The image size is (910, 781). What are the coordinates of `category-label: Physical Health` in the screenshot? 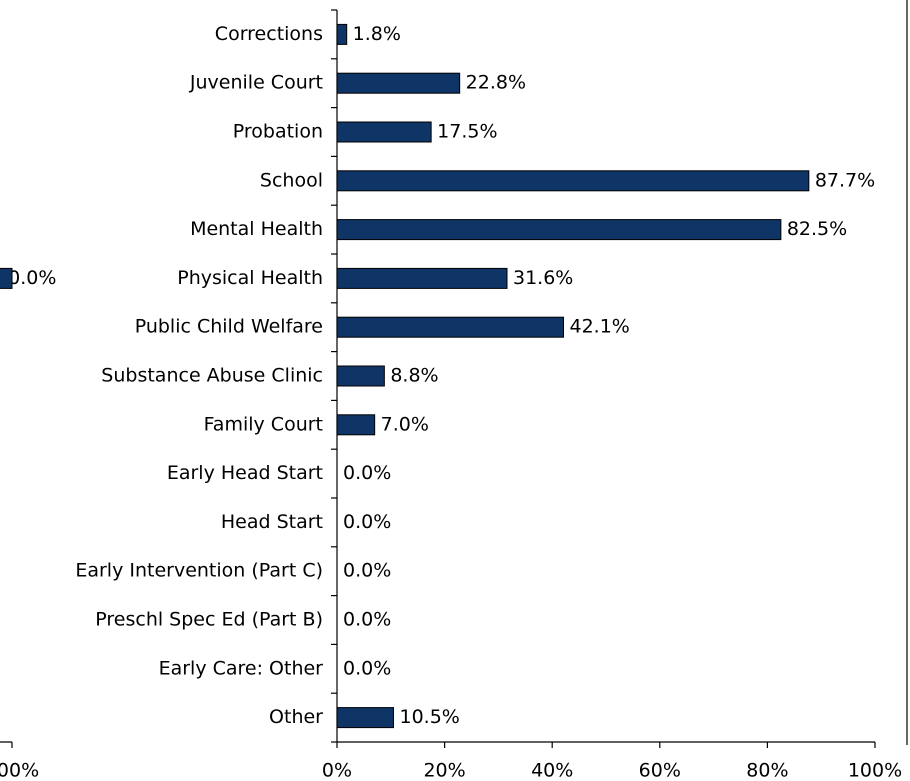 It's located at (250, 278).